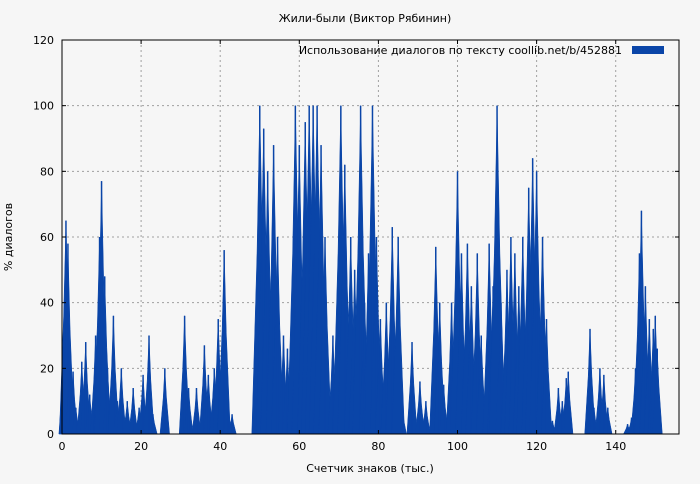  Describe the element at coordinates (62, 446) in the screenshot. I see `x-tick-label: 0` at that location.